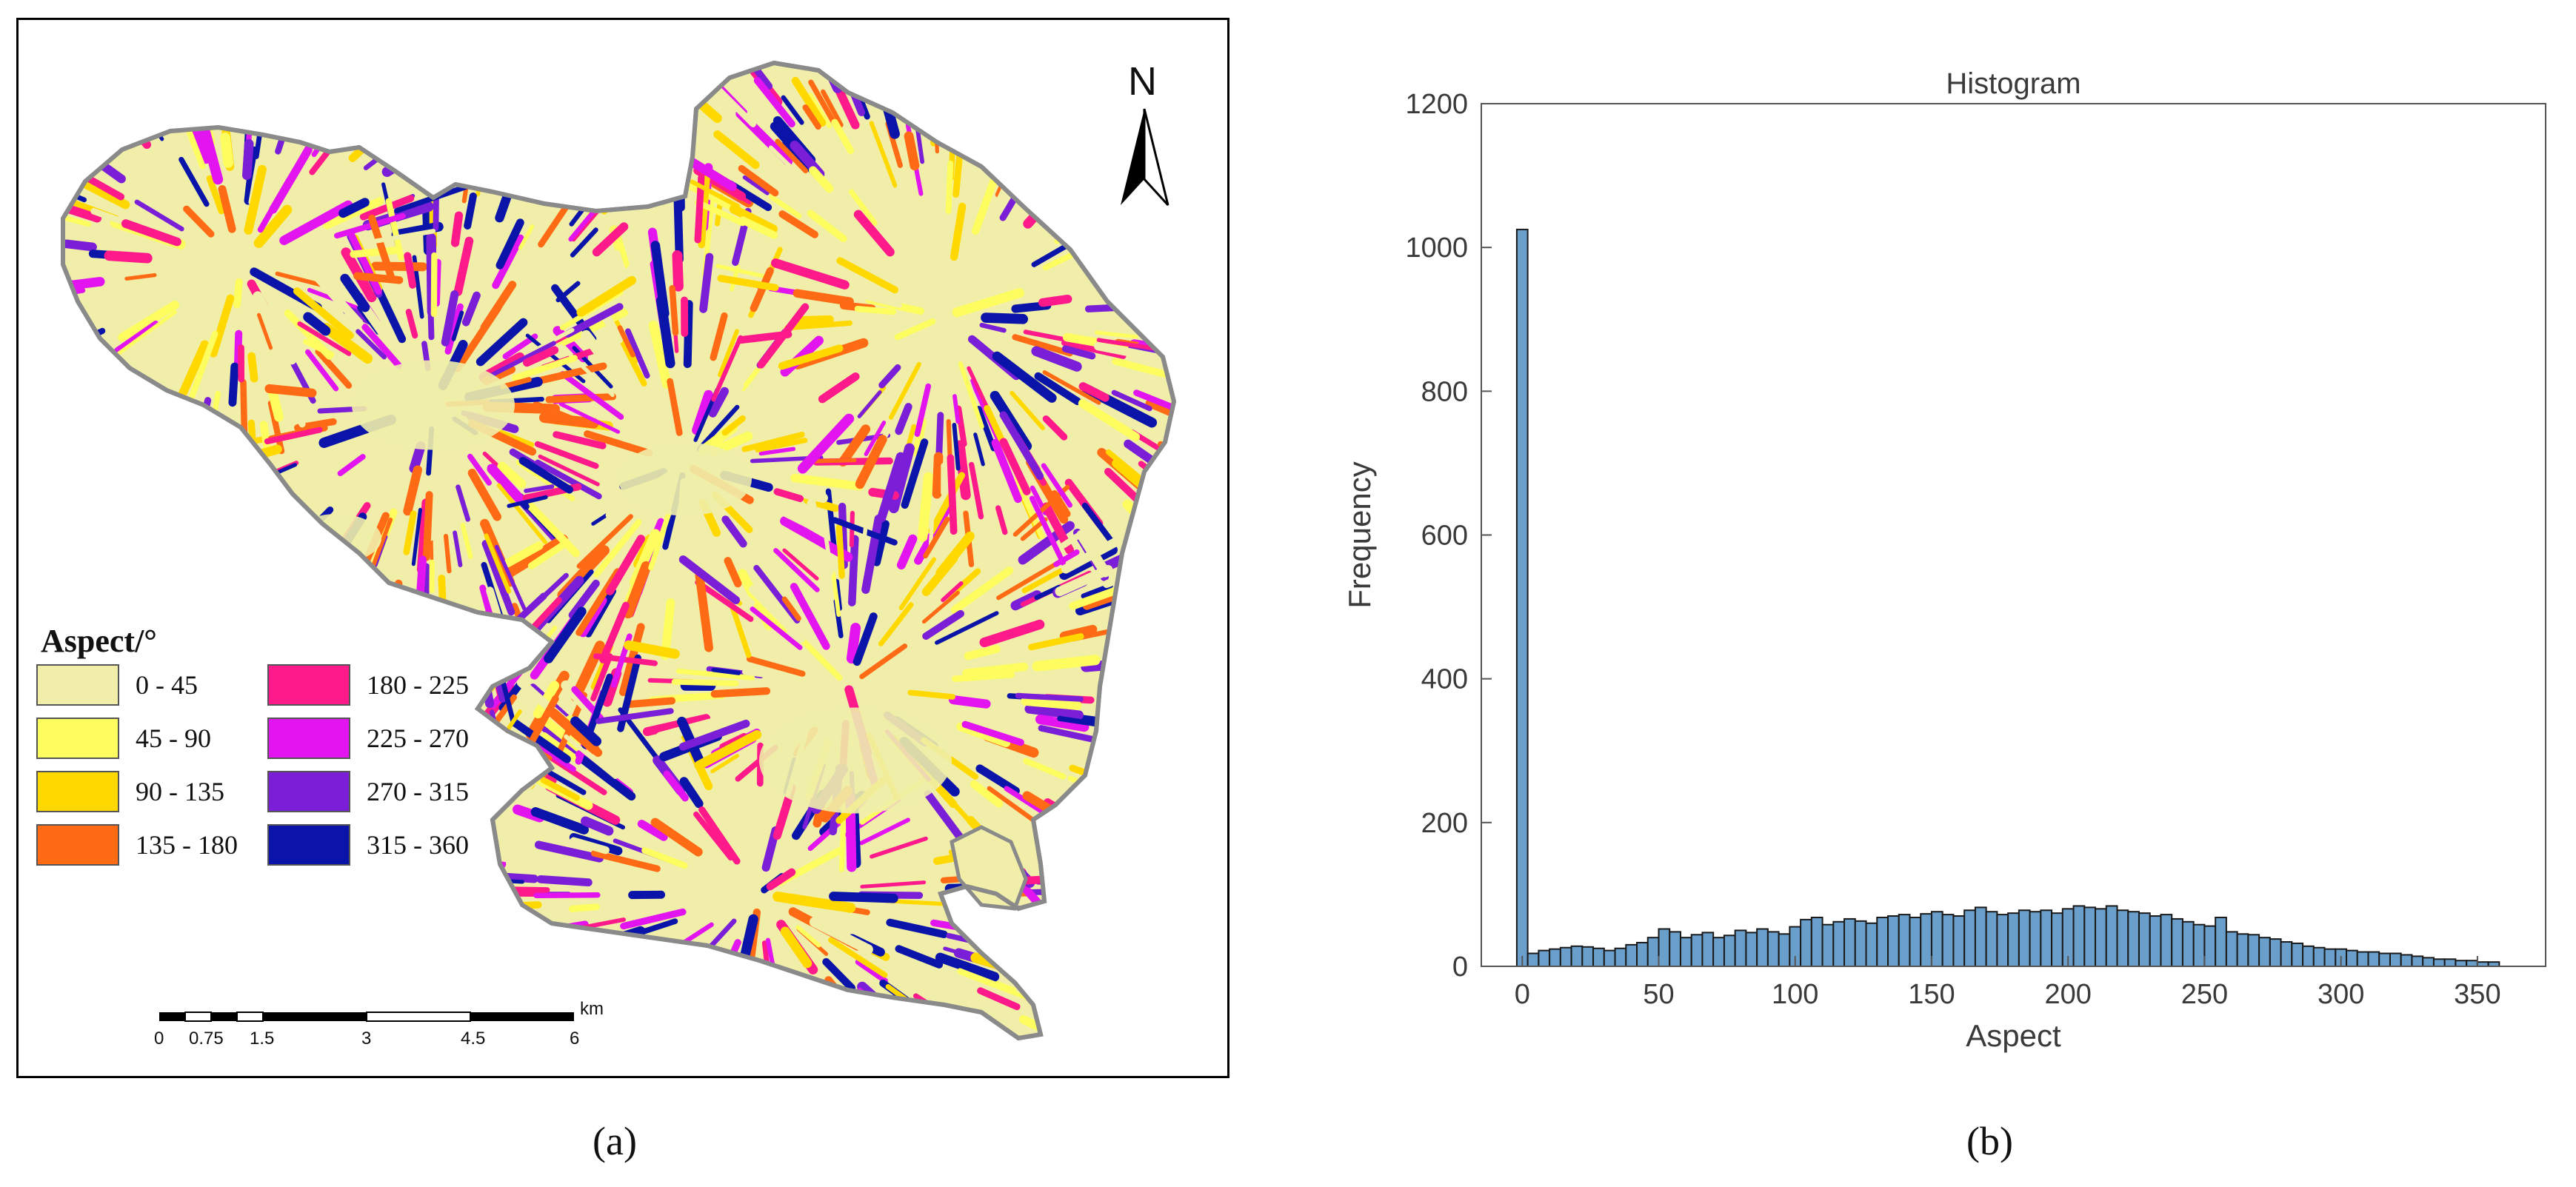  What do you see at coordinates (1444, 536) in the screenshot?
I see `y-tick-label: 600` at bounding box center [1444, 536].